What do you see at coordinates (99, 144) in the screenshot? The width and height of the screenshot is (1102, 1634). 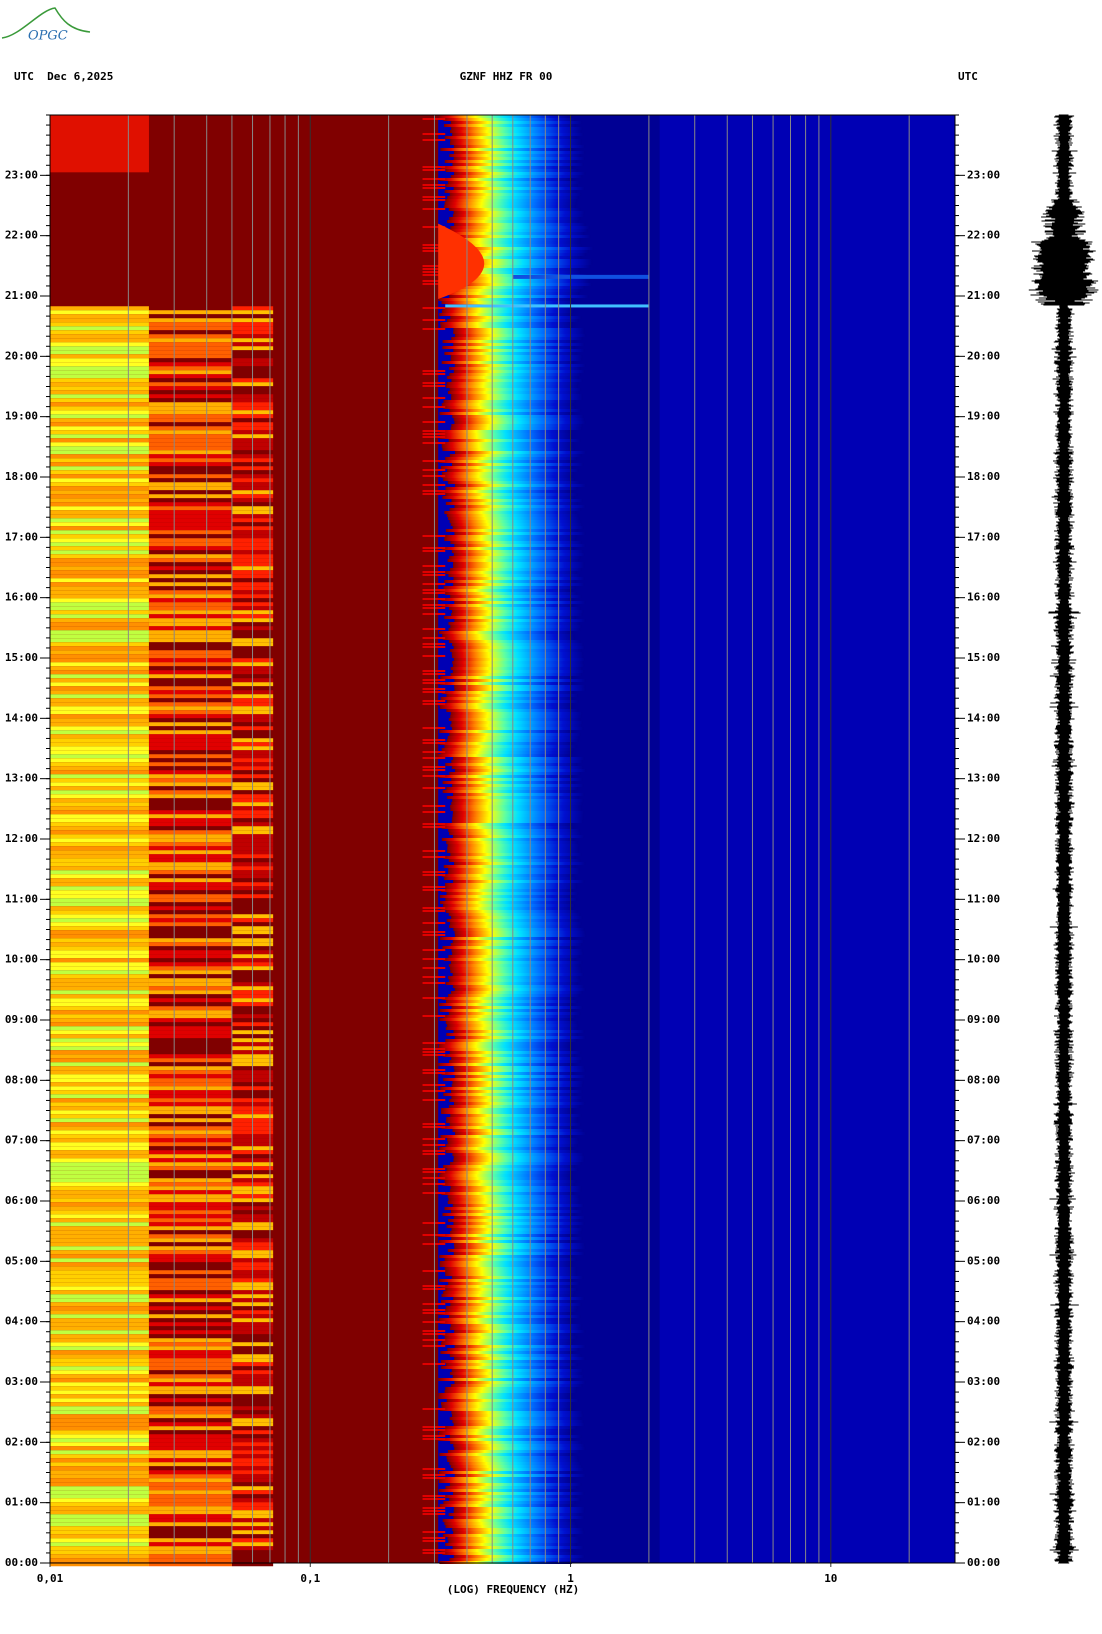 I see `spectrum-top` at bounding box center [99, 144].